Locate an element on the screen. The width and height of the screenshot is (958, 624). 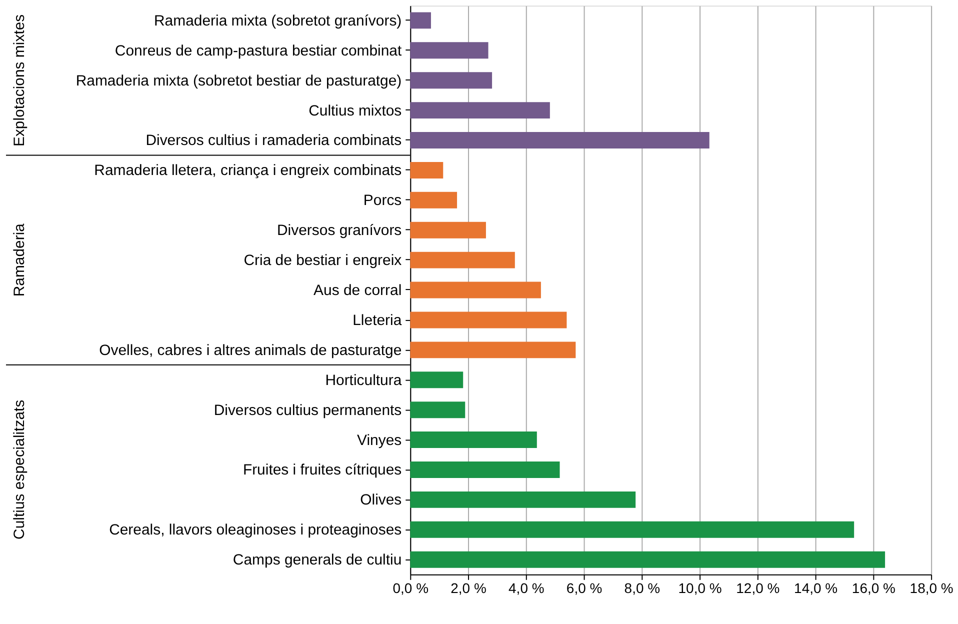
y-tick-label: Diversos granívors is located at coordinates (339, 231).